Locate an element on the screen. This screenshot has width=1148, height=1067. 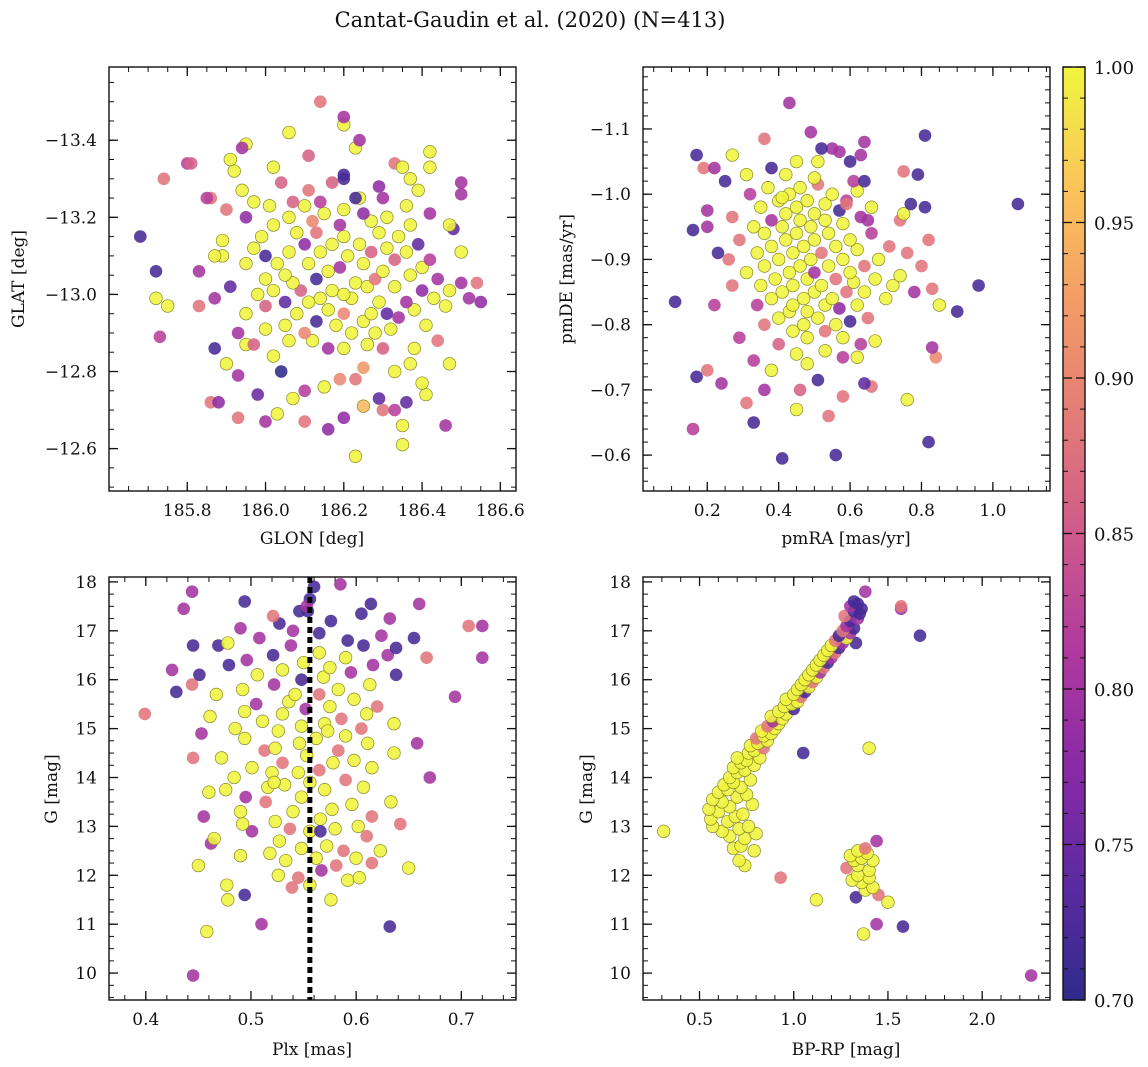
x-tick-label: 0.6 is located at coordinates (356, 1020).